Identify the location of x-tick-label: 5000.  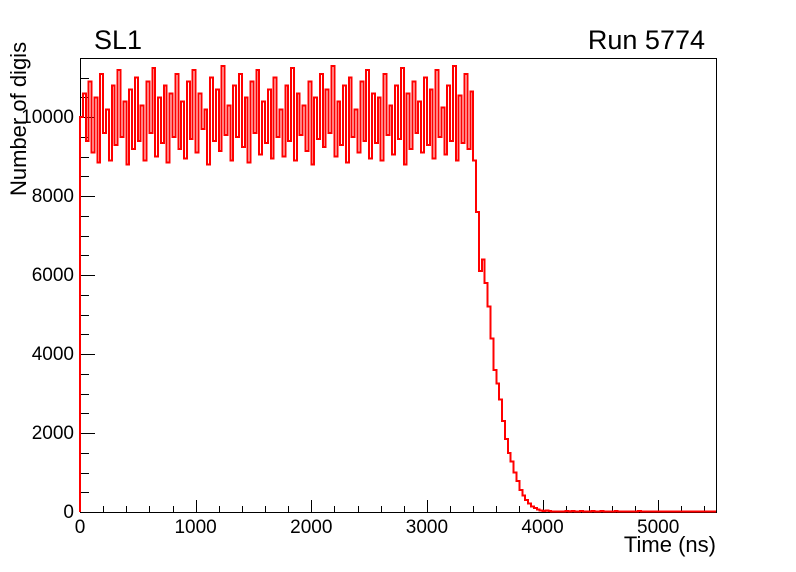
(658, 527).